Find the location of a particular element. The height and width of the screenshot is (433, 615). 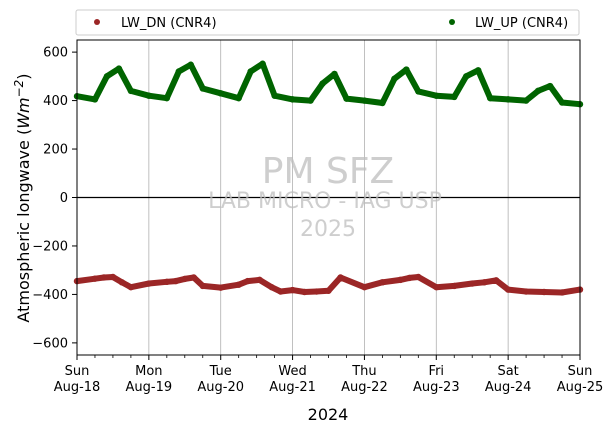

x-tick-date: Aug-22 is located at coordinates (364, 387).